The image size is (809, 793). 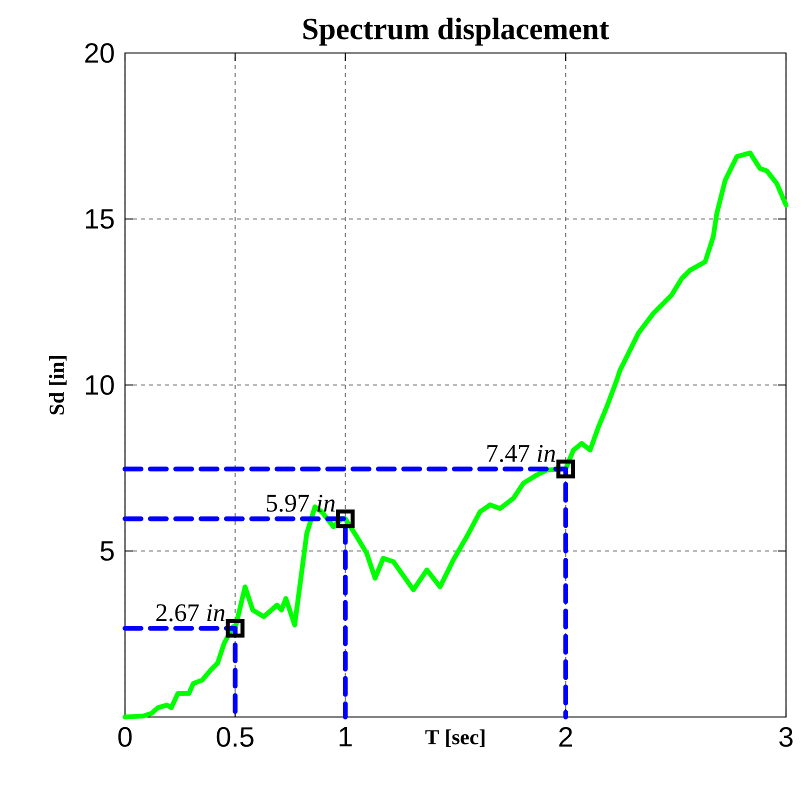 What do you see at coordinates (565, 737) in the screenshot?
I see `x-tick-label: 2` at bounding box center [565, 737].